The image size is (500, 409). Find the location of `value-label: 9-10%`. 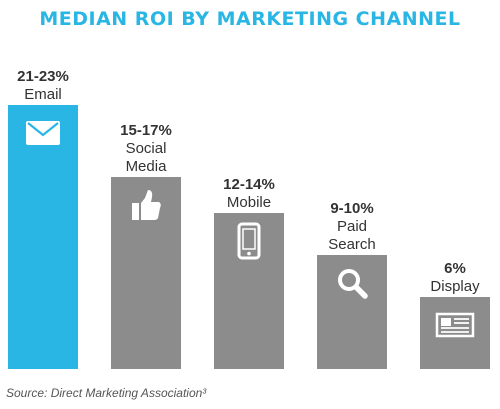

value-label: 9-10% is located at coordinates (351, 208).